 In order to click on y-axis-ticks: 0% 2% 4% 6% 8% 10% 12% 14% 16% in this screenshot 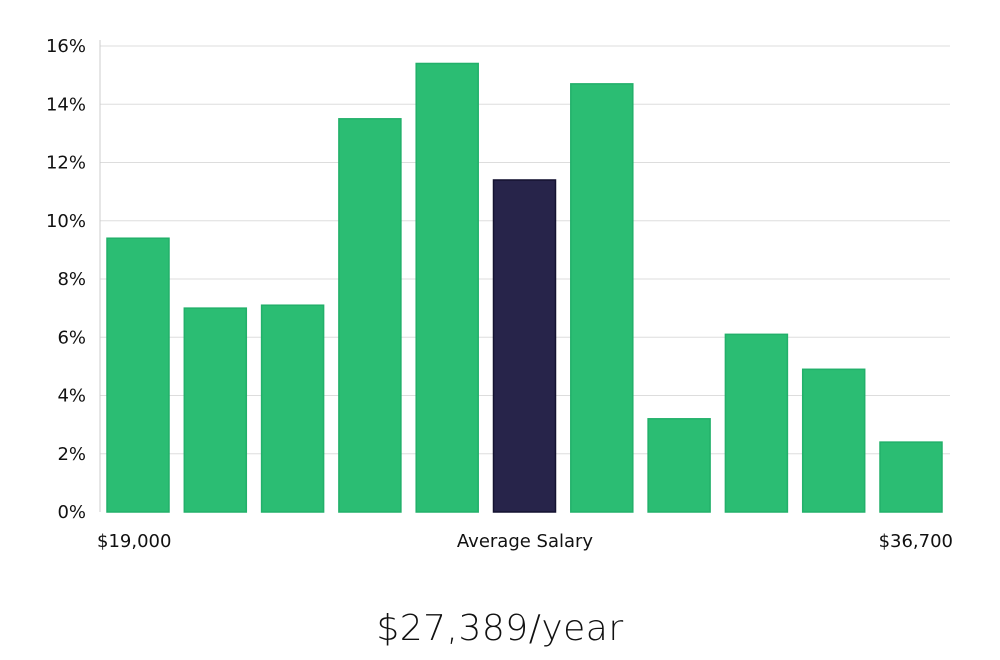, I will do `click(66, 279)`.